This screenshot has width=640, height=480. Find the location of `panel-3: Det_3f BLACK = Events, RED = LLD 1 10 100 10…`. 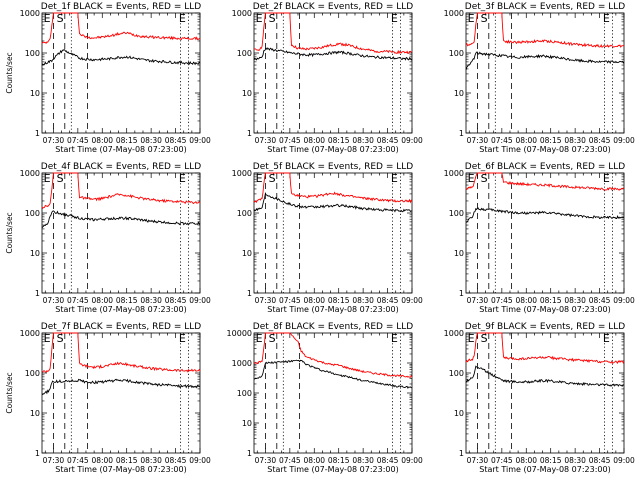

panel-3: Det_3f BLACK = Events, RED = LLD 1 10 100 10… is located at coordinates (539, 78).